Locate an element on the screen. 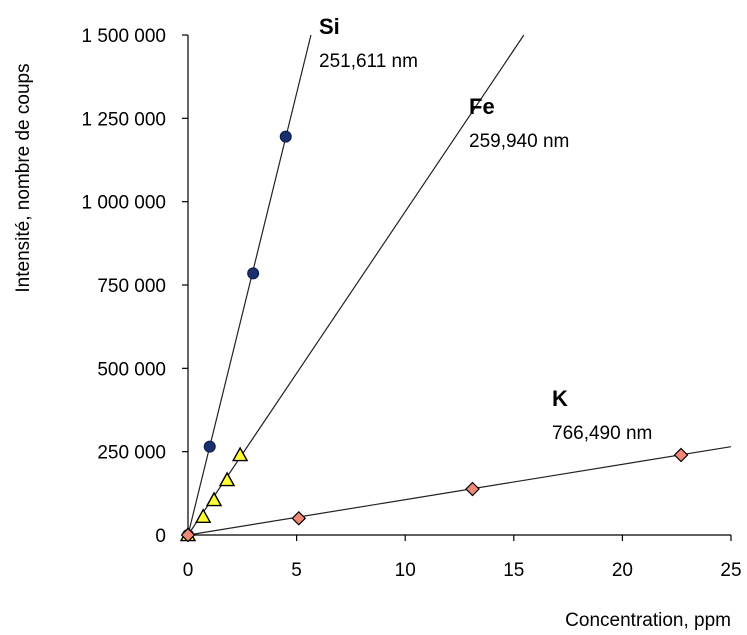  y-tick-label: 750 000 is located at coordinates (131, 286).